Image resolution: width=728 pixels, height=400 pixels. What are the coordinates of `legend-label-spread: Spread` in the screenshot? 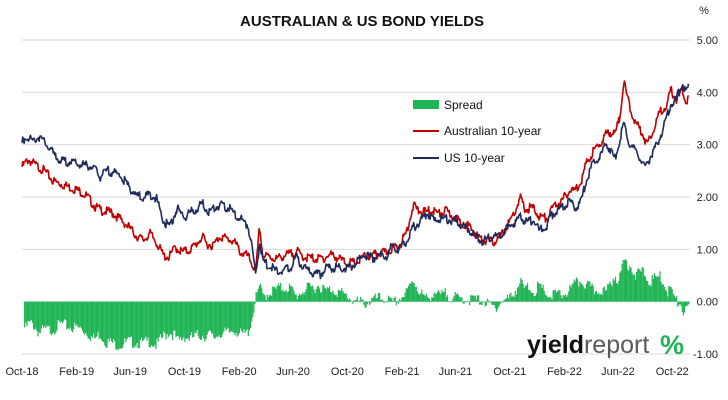 It's located at (463, 105).